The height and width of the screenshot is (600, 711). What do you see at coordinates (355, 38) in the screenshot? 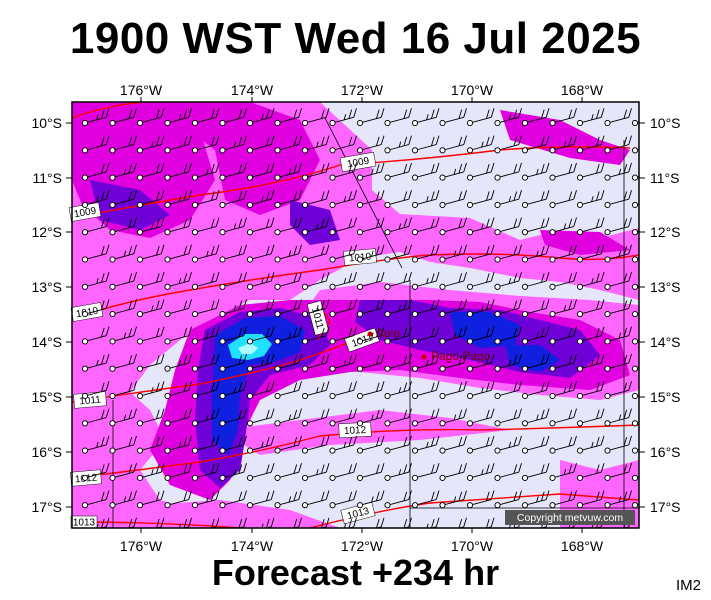
I see `page-title: 1900 WST Wed 16 Jul 2025` at bounding box center [355, 38].